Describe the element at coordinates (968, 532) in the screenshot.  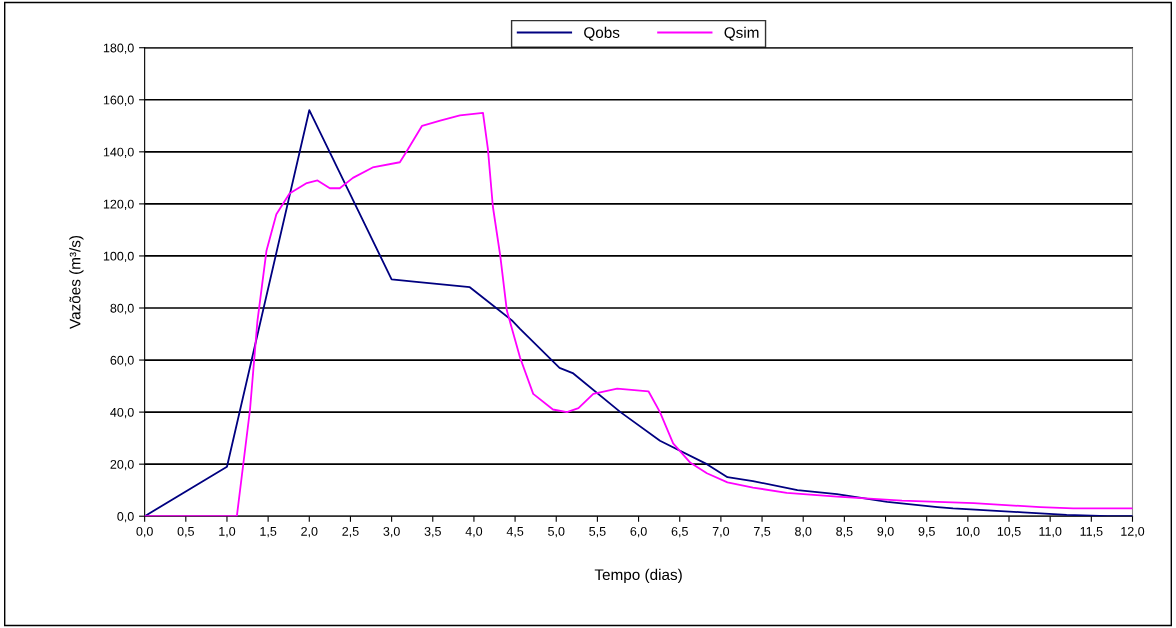
I see `x-tick-label: 10,0` at that location.